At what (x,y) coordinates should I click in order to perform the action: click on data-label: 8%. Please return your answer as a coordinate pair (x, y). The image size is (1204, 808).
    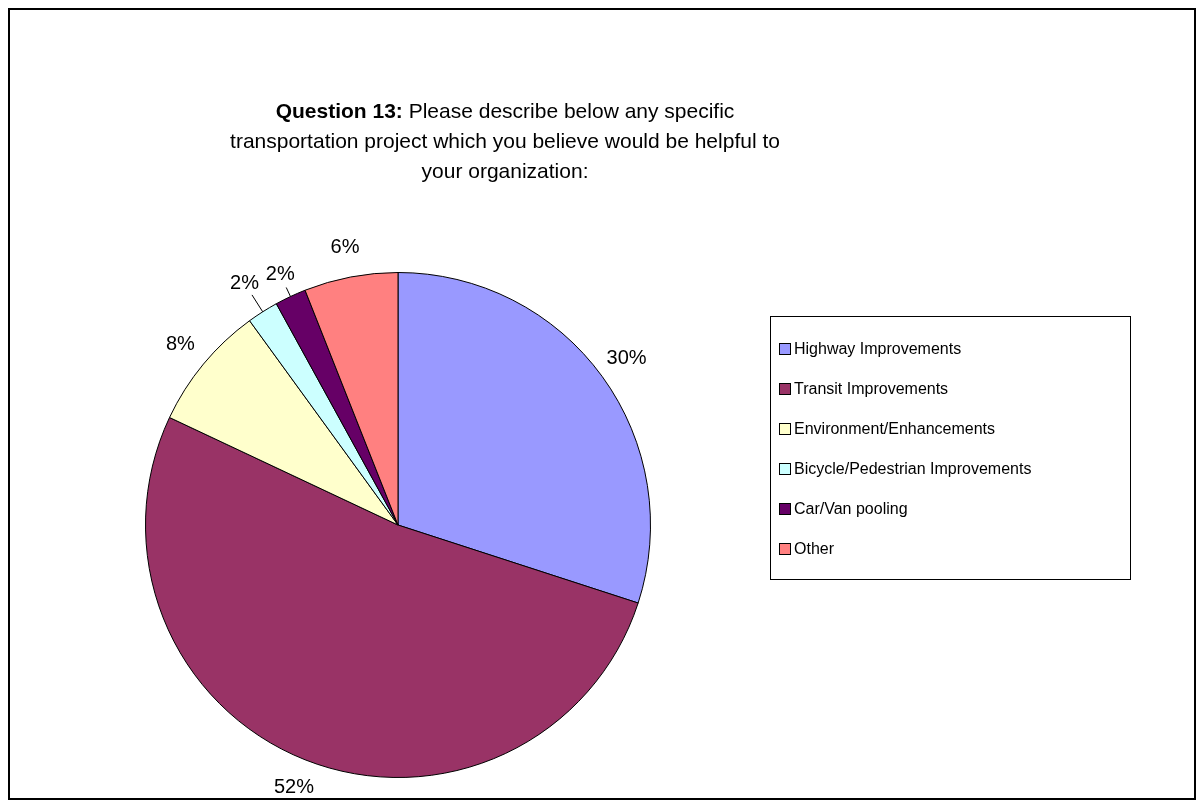
    Looking at the image, I should click on (180, 343).